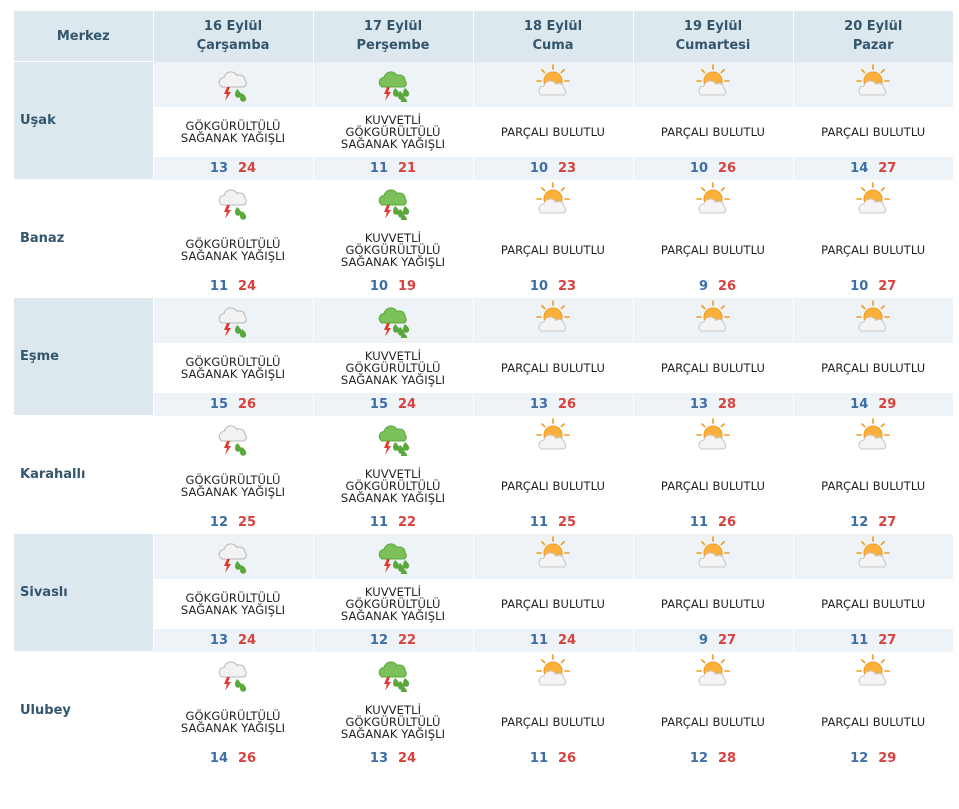  What do you see at coordinates (727, 404) in the screenshot?
I see `high-temperature: 28` at bounding box center [727, 404].